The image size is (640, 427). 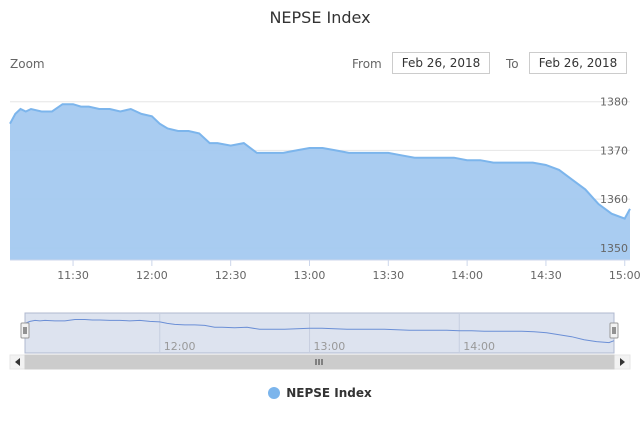 What do you see at coordinates (329, 393) in the screenshot?
I see `legend-label: NEPSE Index` at bounding box center [329, 393].